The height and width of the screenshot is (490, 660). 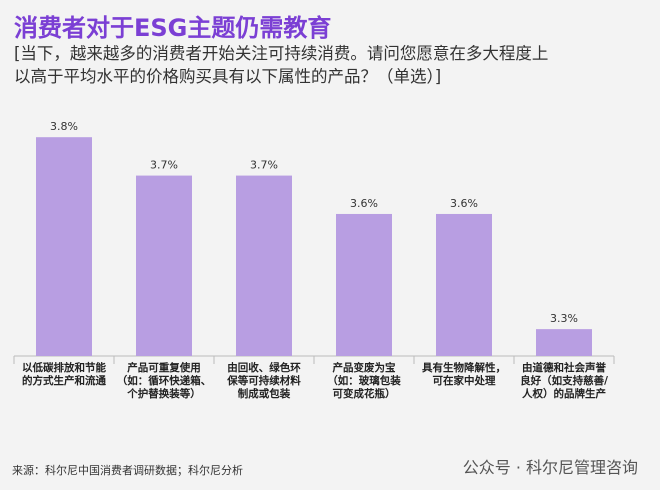 I want to click on x-tick-label: 由回收、绿色环 保等可持续材料 制成或包装, so click(x=264, y=381).